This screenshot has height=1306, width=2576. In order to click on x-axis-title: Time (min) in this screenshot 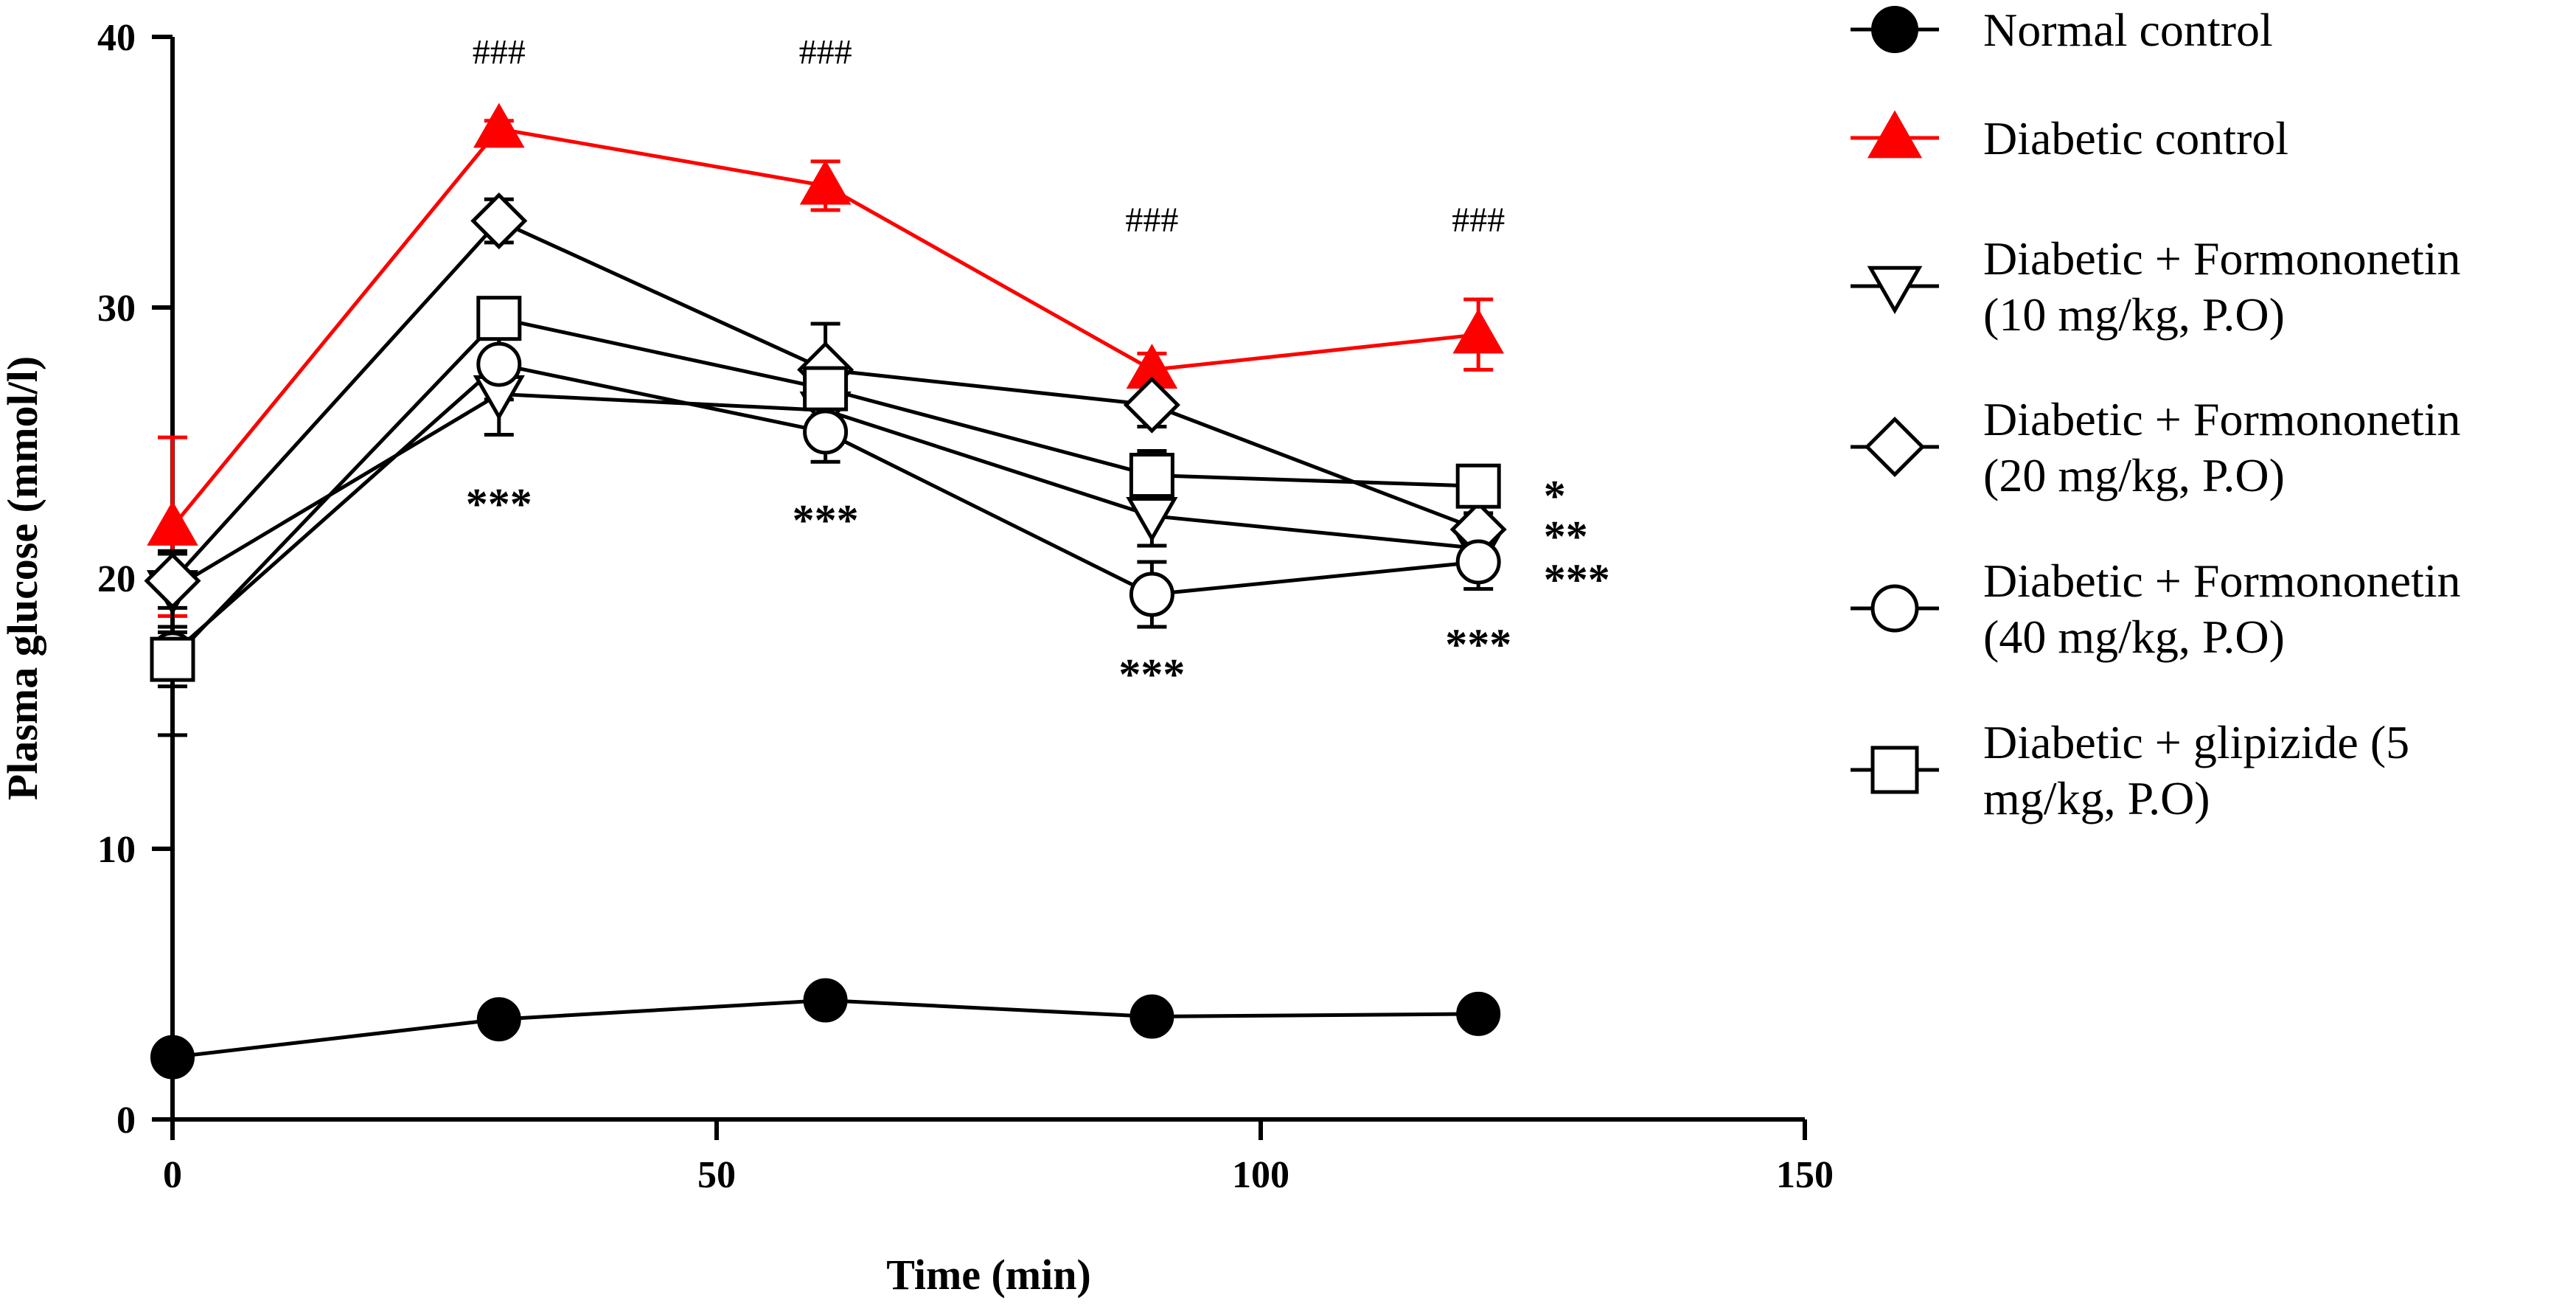, I will do `click(989, 1275)`.